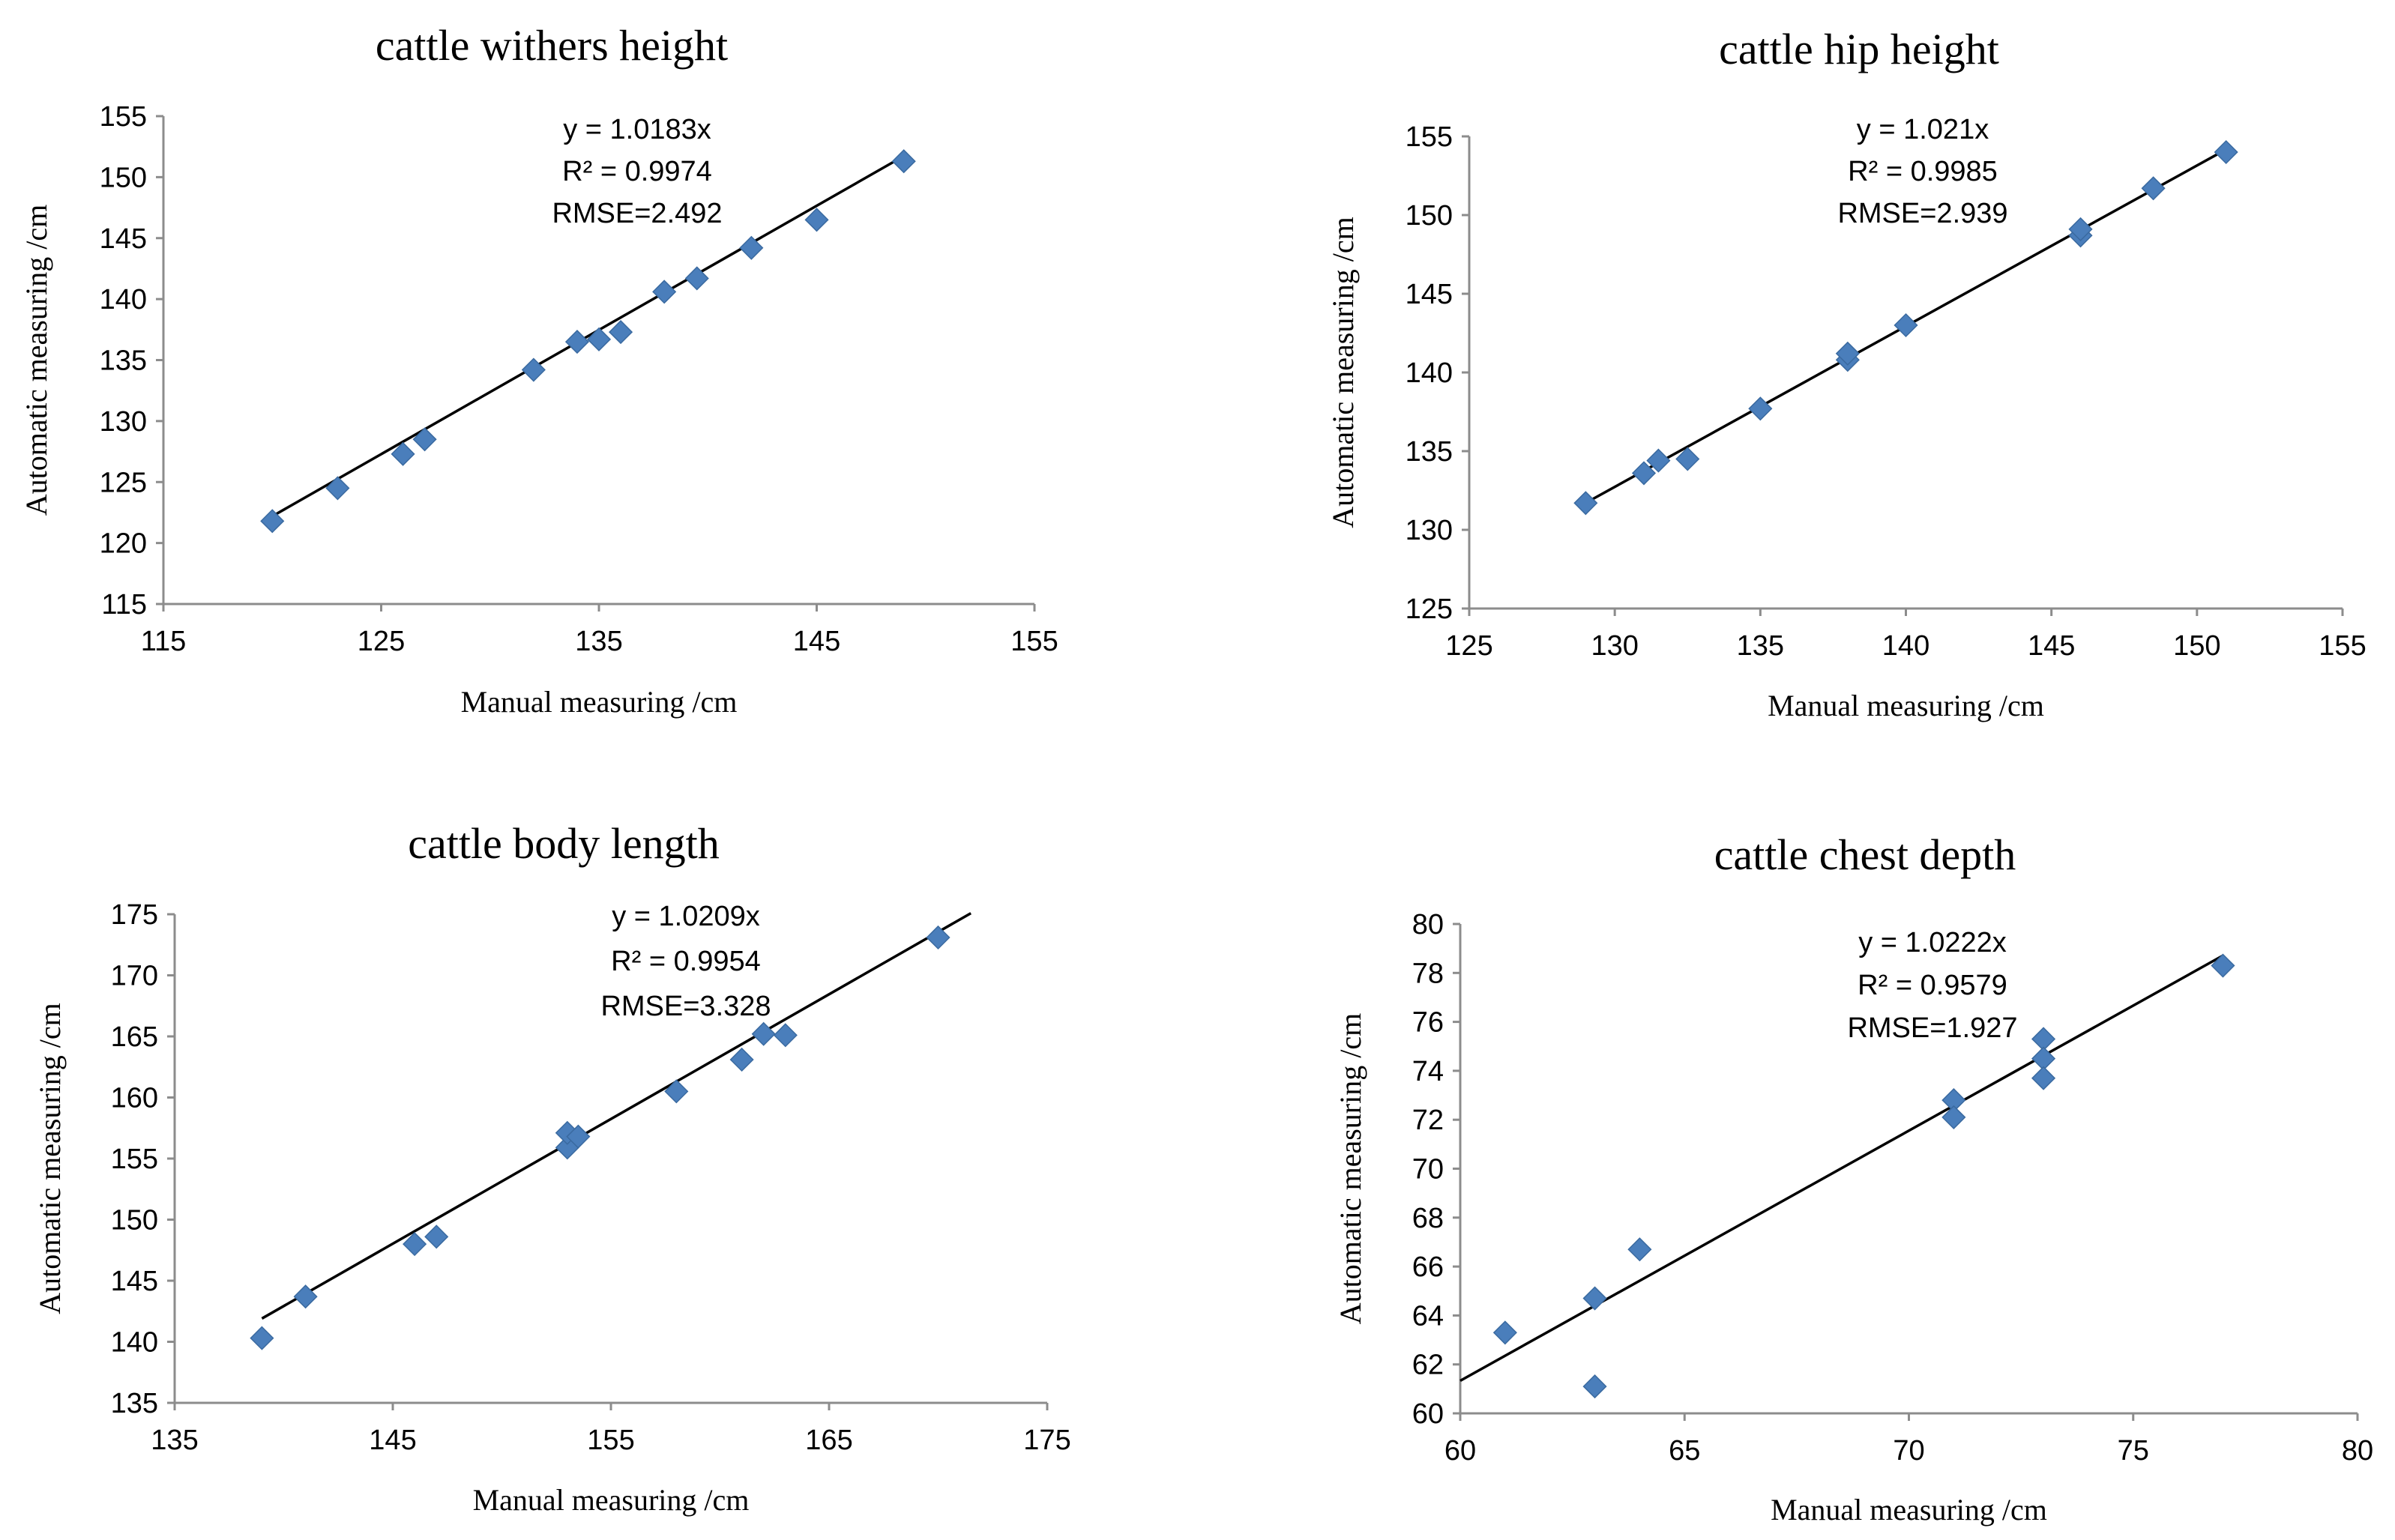 This screenshot has width=2395, height=1540. What do you see at coordinates (1922, 214) in the screenshot?
I see `annotation-rmse: RMSE=2.939` at bounding box center [1922, 214].